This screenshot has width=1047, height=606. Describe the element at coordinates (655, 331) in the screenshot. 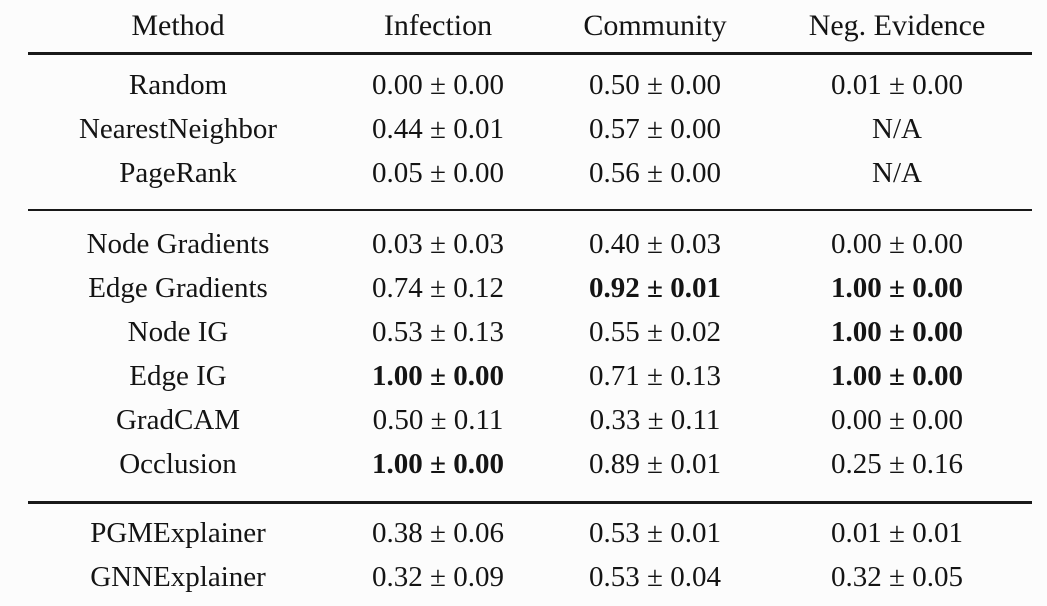

I see `community-value: 0.55 ± 0.02` at that location.